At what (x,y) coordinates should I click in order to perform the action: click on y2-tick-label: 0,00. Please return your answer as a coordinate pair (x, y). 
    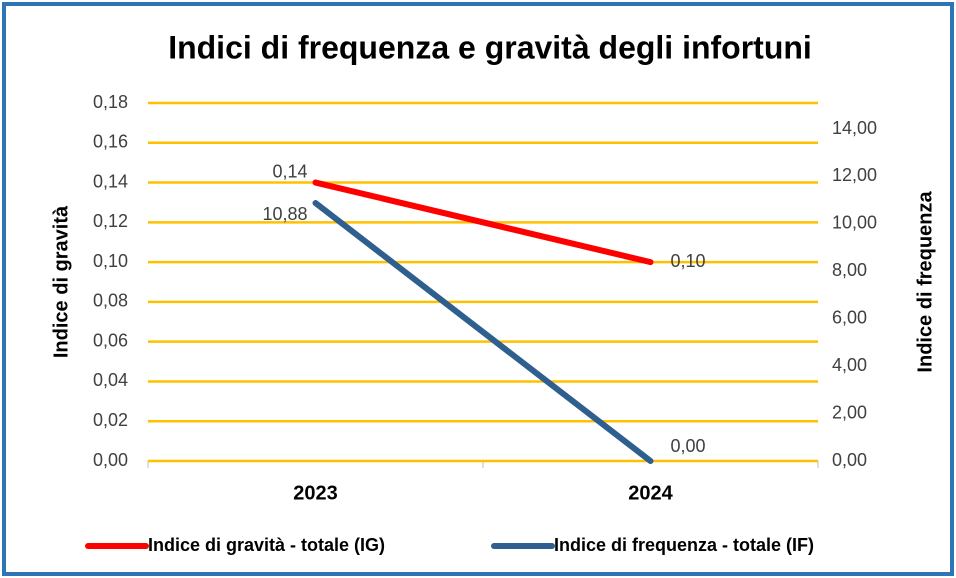
    Looking at the image, I should click on (849, 460).